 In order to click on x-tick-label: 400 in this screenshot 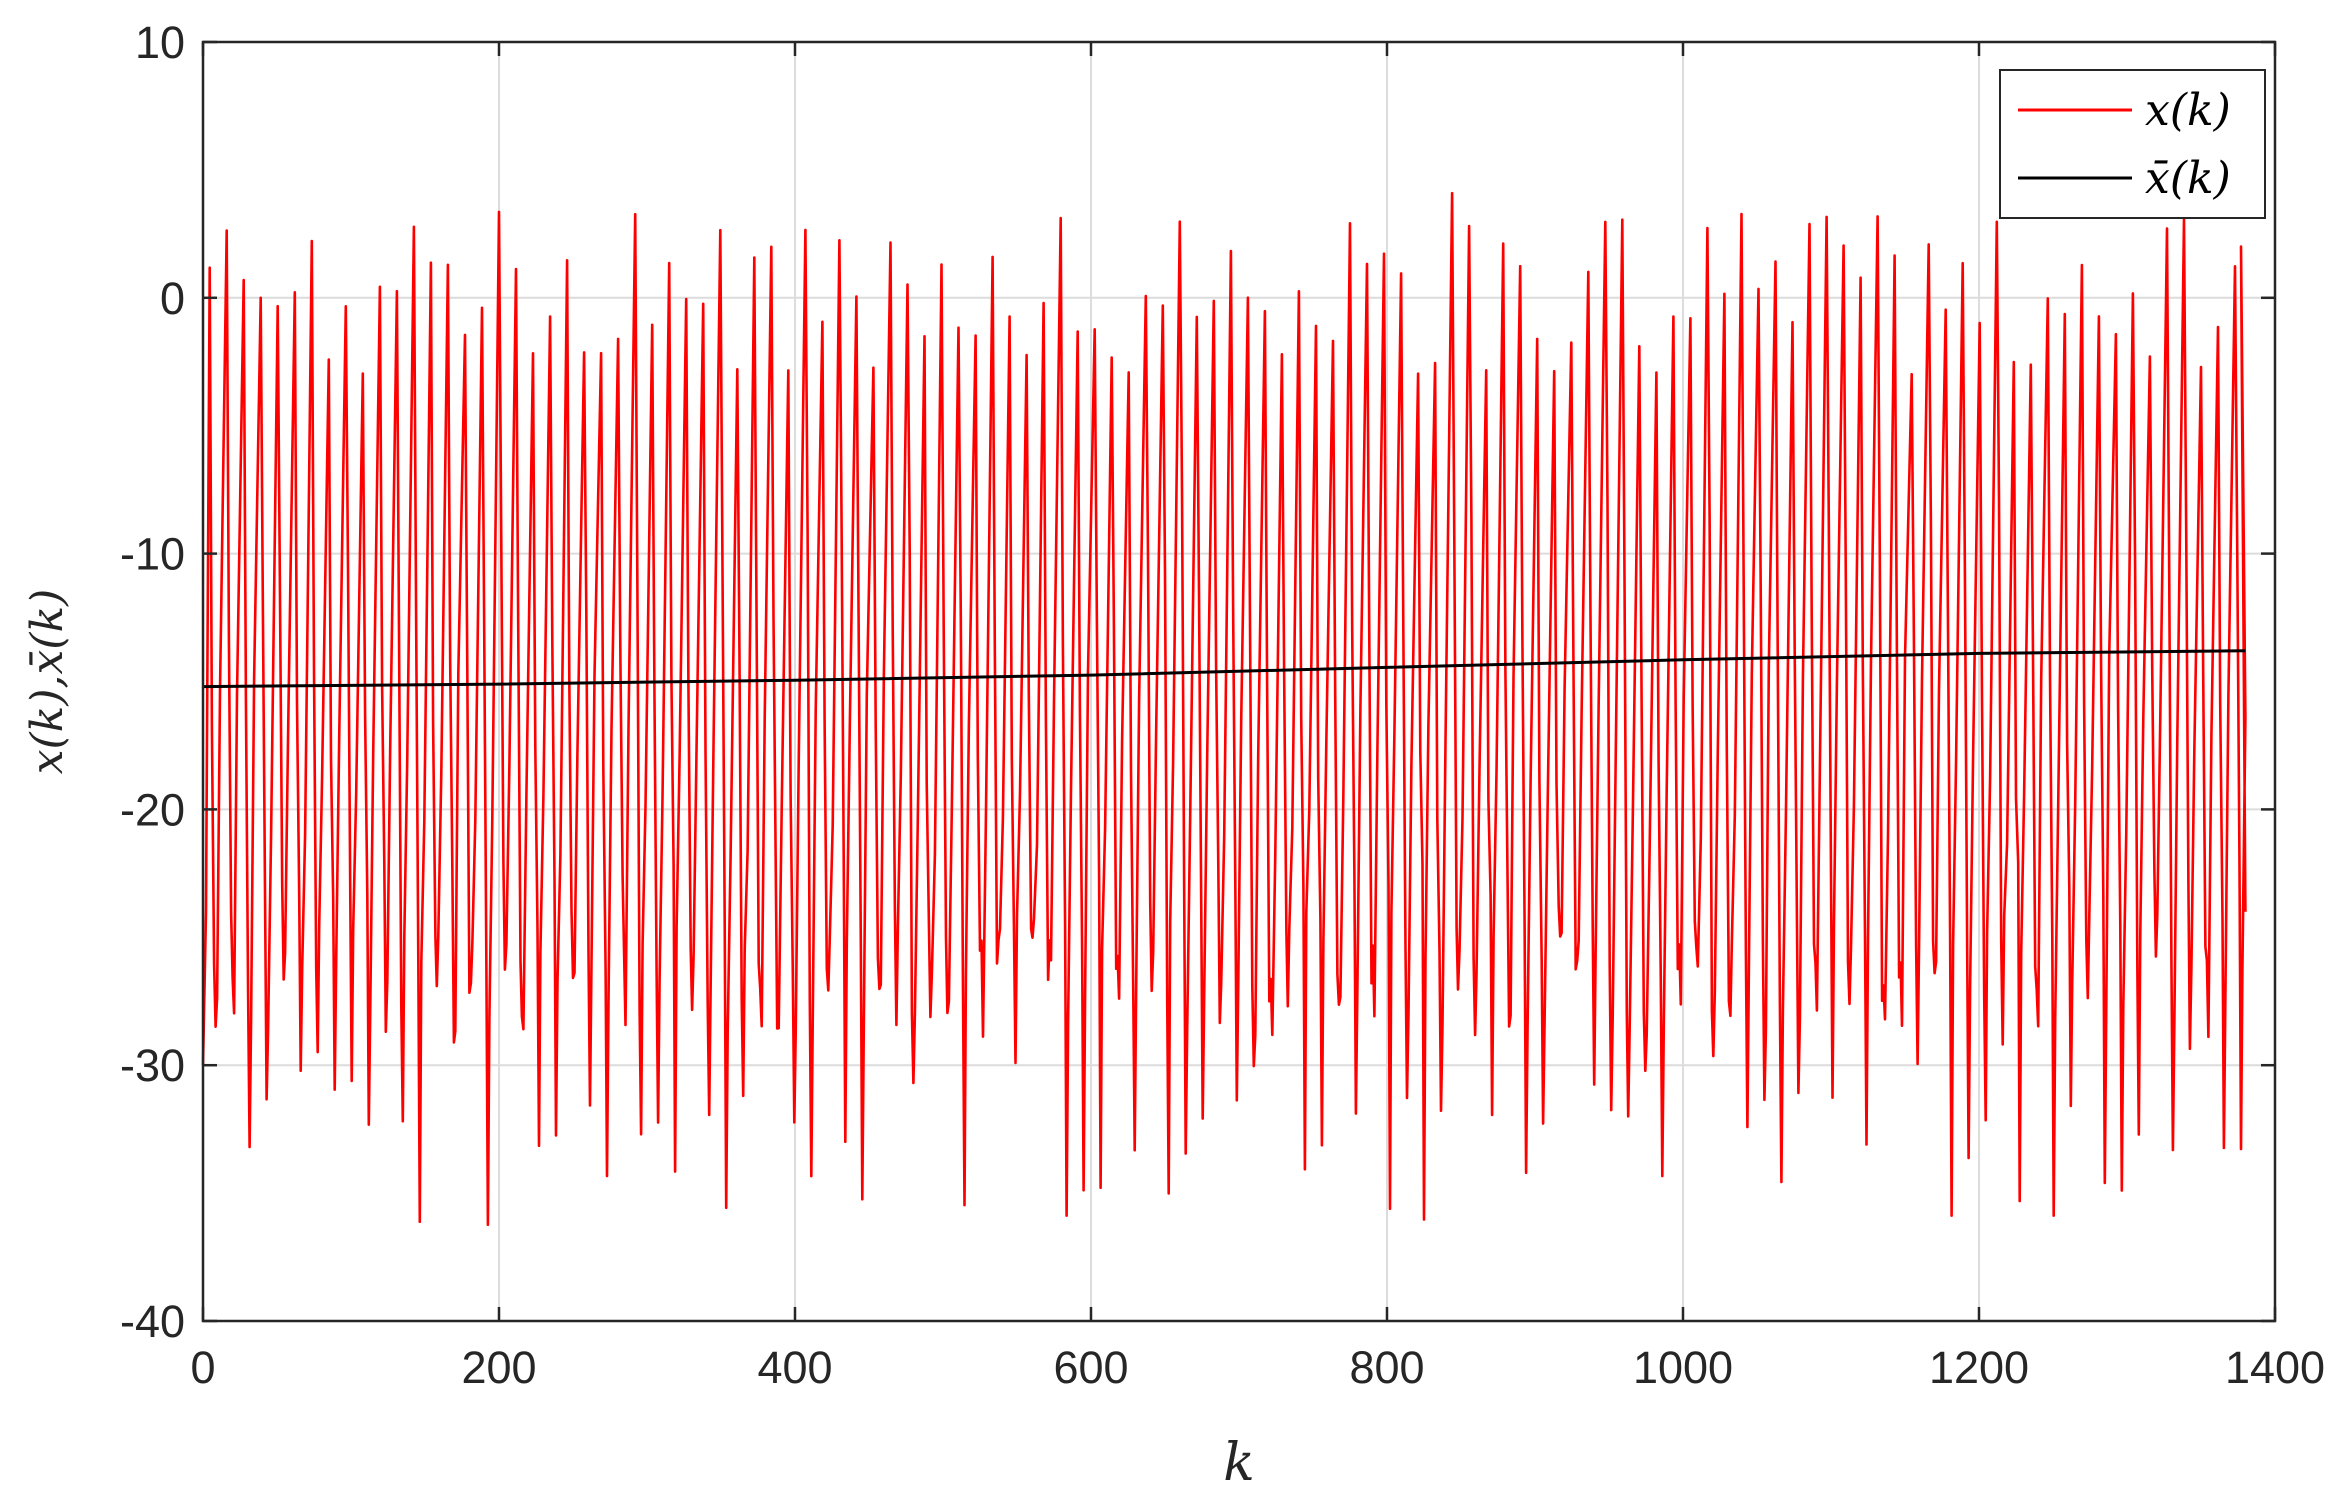, I will do `click(794, 1367)`.